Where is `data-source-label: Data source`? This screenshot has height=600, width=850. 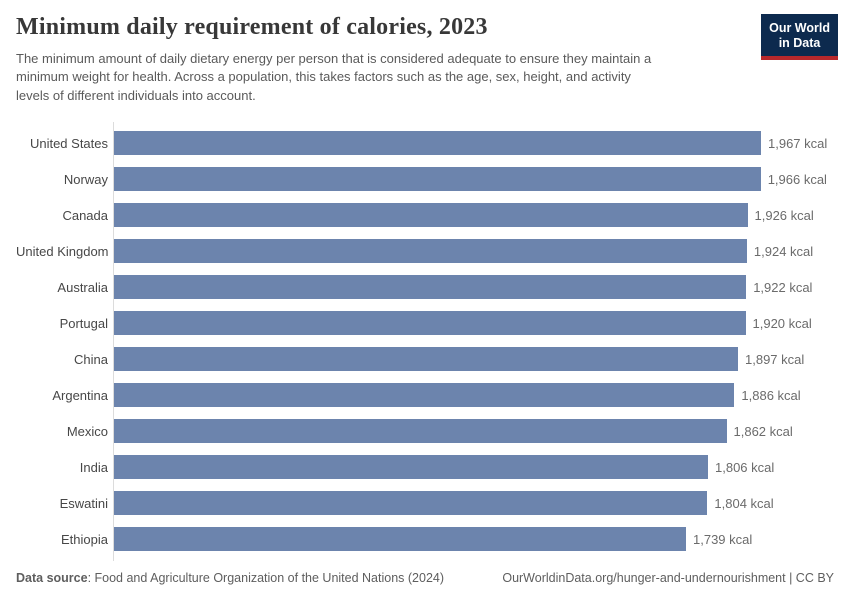 data-source-label: Data source is located at coordinates (52, 578).